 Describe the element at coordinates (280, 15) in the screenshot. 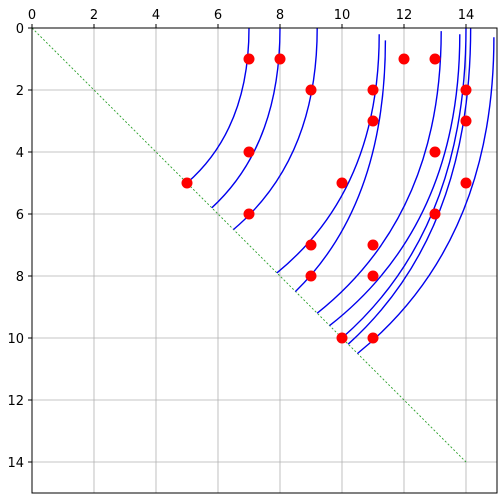

I see `x-tick-label: 8` at that location.